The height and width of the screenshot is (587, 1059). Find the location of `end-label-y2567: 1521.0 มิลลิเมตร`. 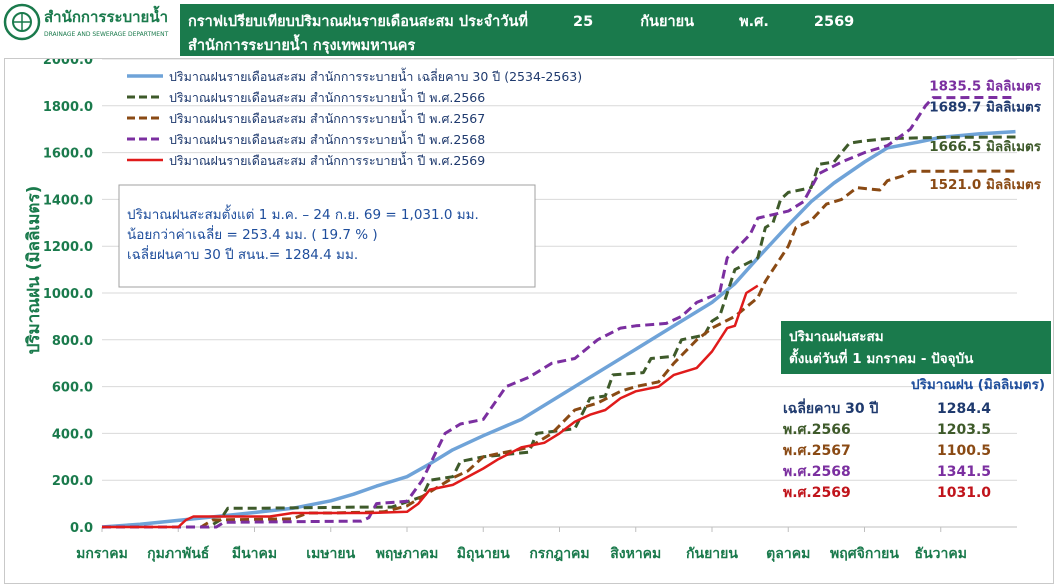

end-label-y2567: 1521.0 มิลลิเมตร is located at coordinates (985, 185).